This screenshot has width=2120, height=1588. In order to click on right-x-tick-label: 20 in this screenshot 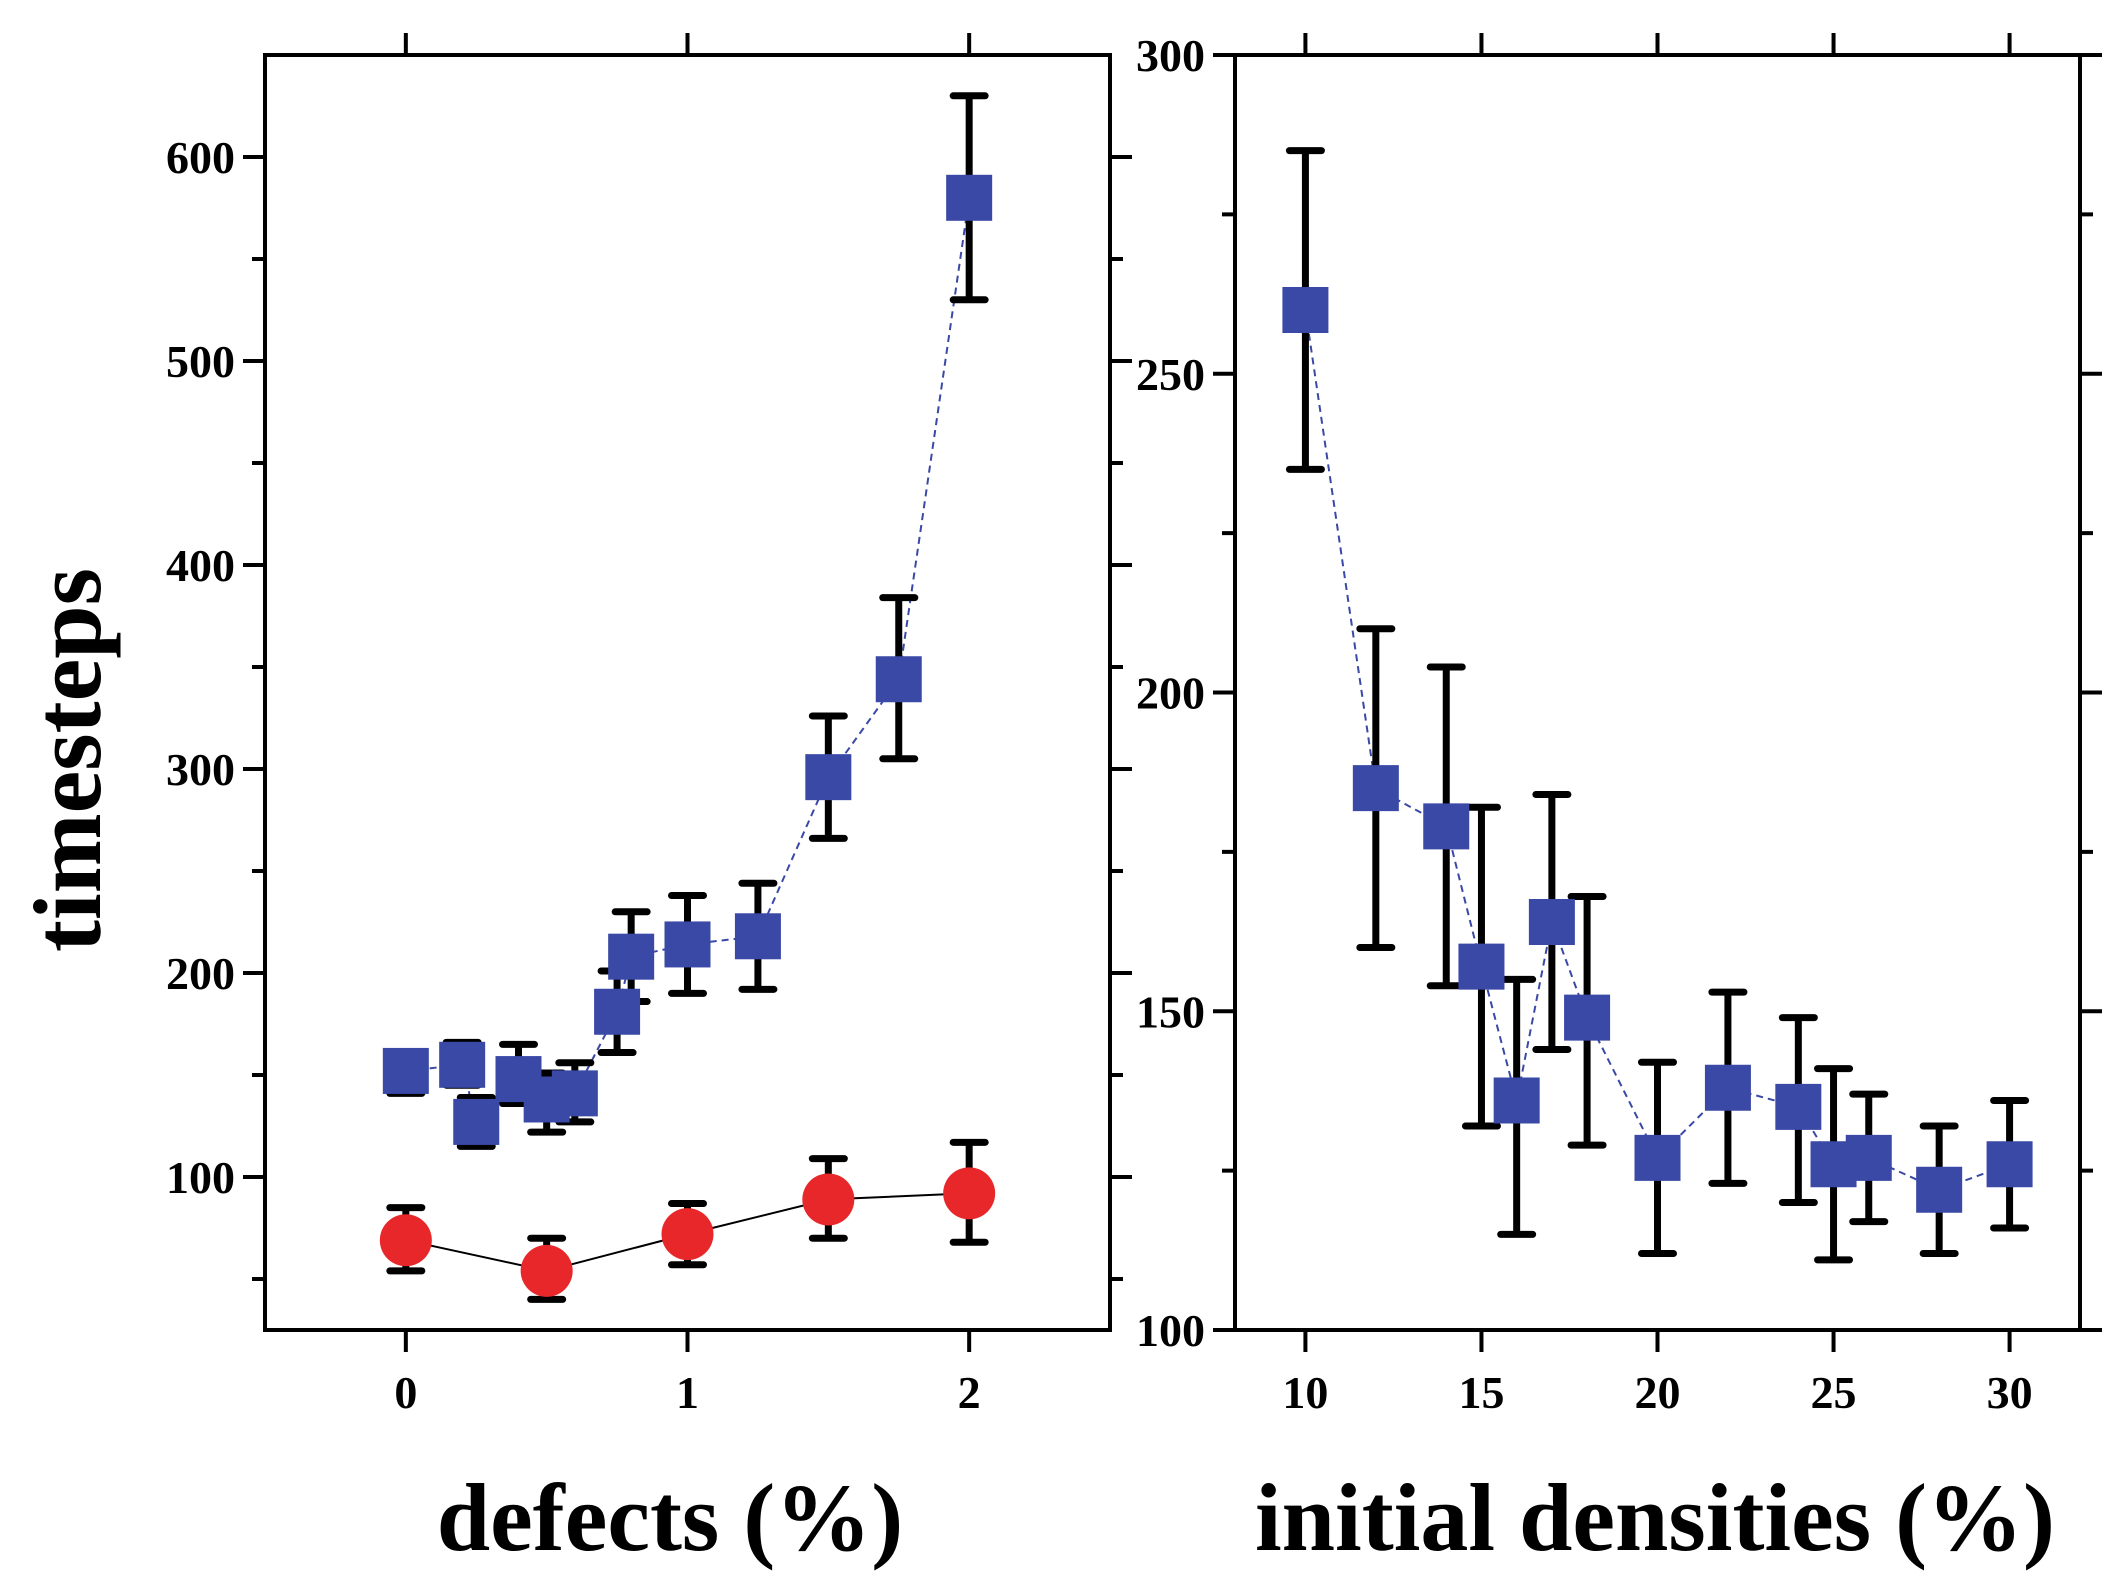, I will do `click(1658, 1392)`.